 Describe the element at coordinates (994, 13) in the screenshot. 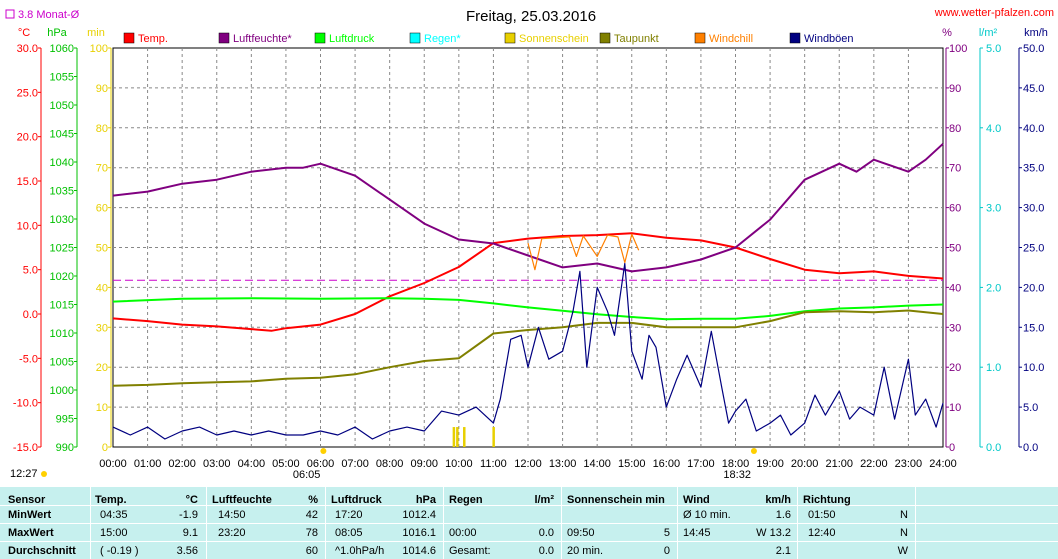

I see `source-link: www.wetter-pfalzen.com` at that location.